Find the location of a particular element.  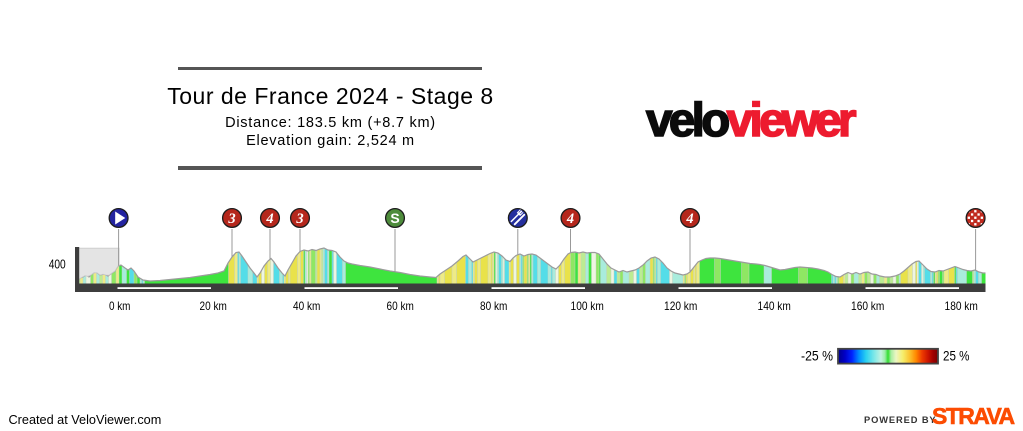

svg-text: S is located at coordinates (394, 218).